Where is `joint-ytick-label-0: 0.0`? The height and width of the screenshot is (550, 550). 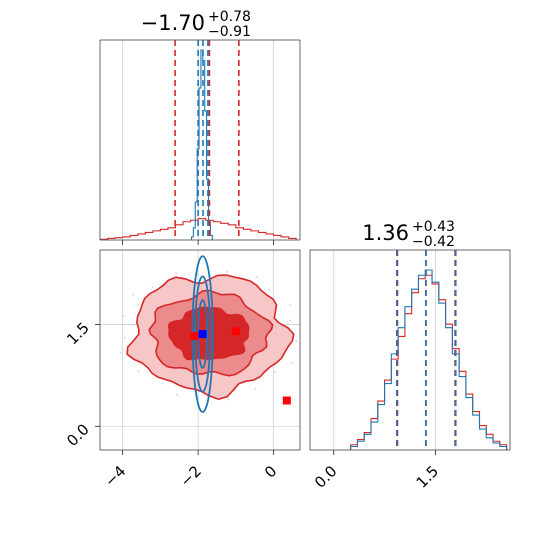 joint-ytick-label-0: 0.0 is located at coordinates (78, 435).